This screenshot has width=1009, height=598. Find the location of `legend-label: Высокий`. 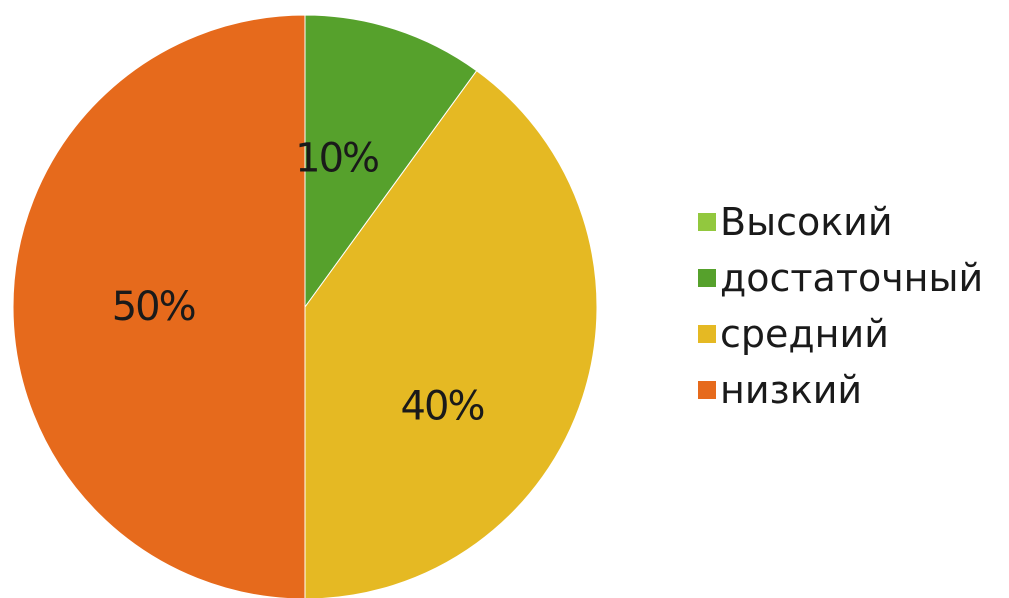

legend-label: Высокий is located at coordinates (806, 222).